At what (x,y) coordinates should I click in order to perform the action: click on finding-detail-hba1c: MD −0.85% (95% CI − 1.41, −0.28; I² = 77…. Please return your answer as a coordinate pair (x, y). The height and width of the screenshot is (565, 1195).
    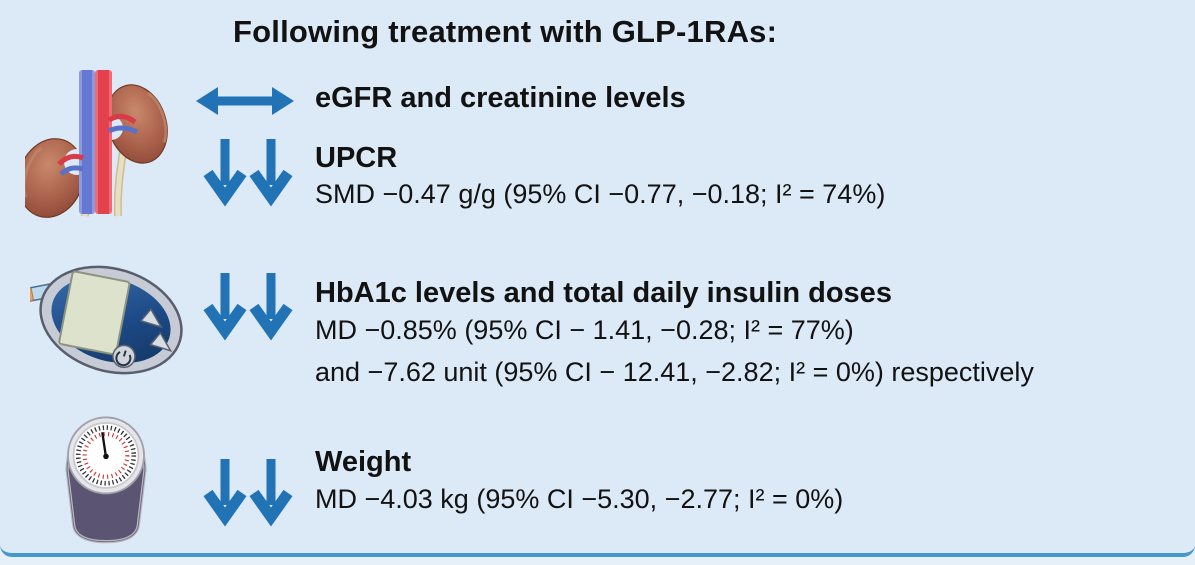
    Looking at the image, I should click on (584, 330).